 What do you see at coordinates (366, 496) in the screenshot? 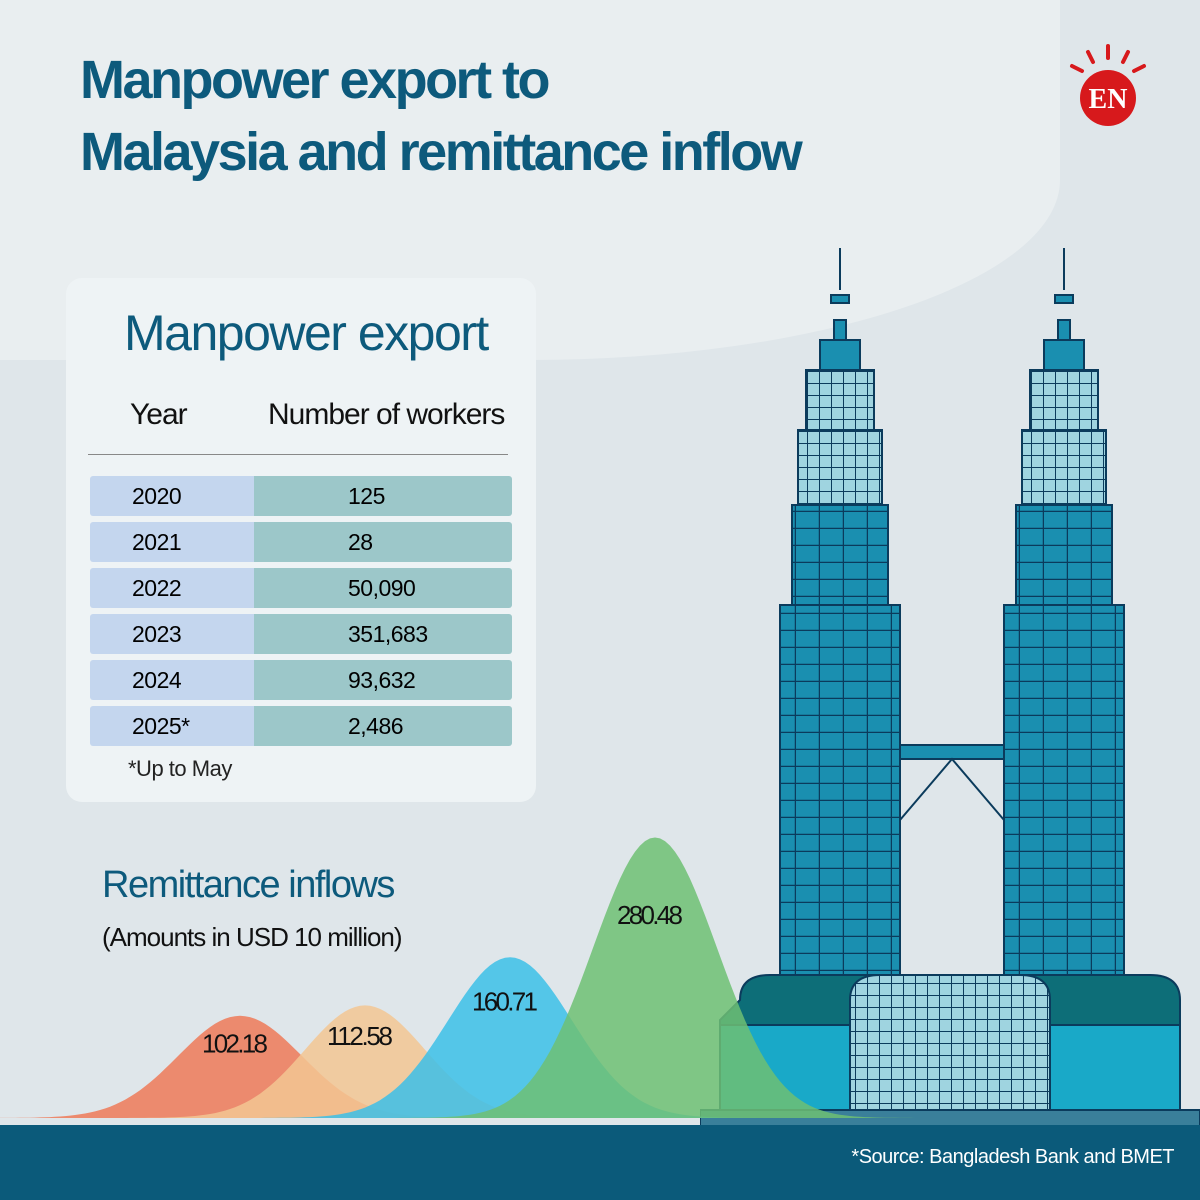
I see `workers-text: 125` at bounding box center [366, 496].